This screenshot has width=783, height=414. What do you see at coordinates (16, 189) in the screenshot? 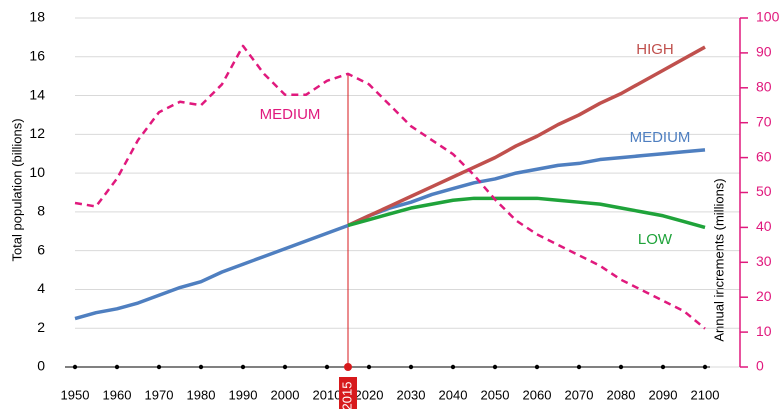
I see `y-axis-title: Total population (billions)` at bounding box center [16, 189].